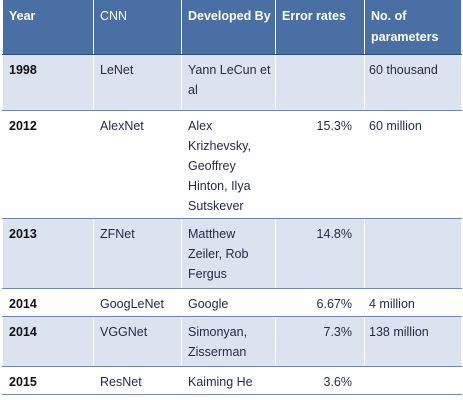 The height and width of the screenshot is (400, 463). I want to click on table-row: 1998 LeNet Yann LeCun et al 60 thousand, so click(232, 82).